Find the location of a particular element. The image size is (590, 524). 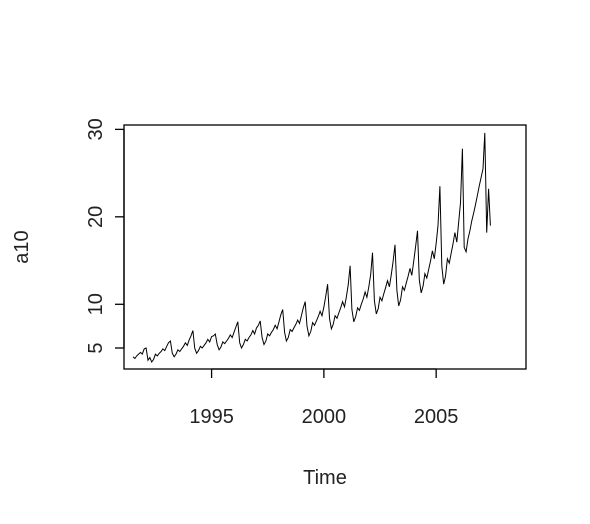

x-tick-label: 1995 is located at coordinates (211, 417).